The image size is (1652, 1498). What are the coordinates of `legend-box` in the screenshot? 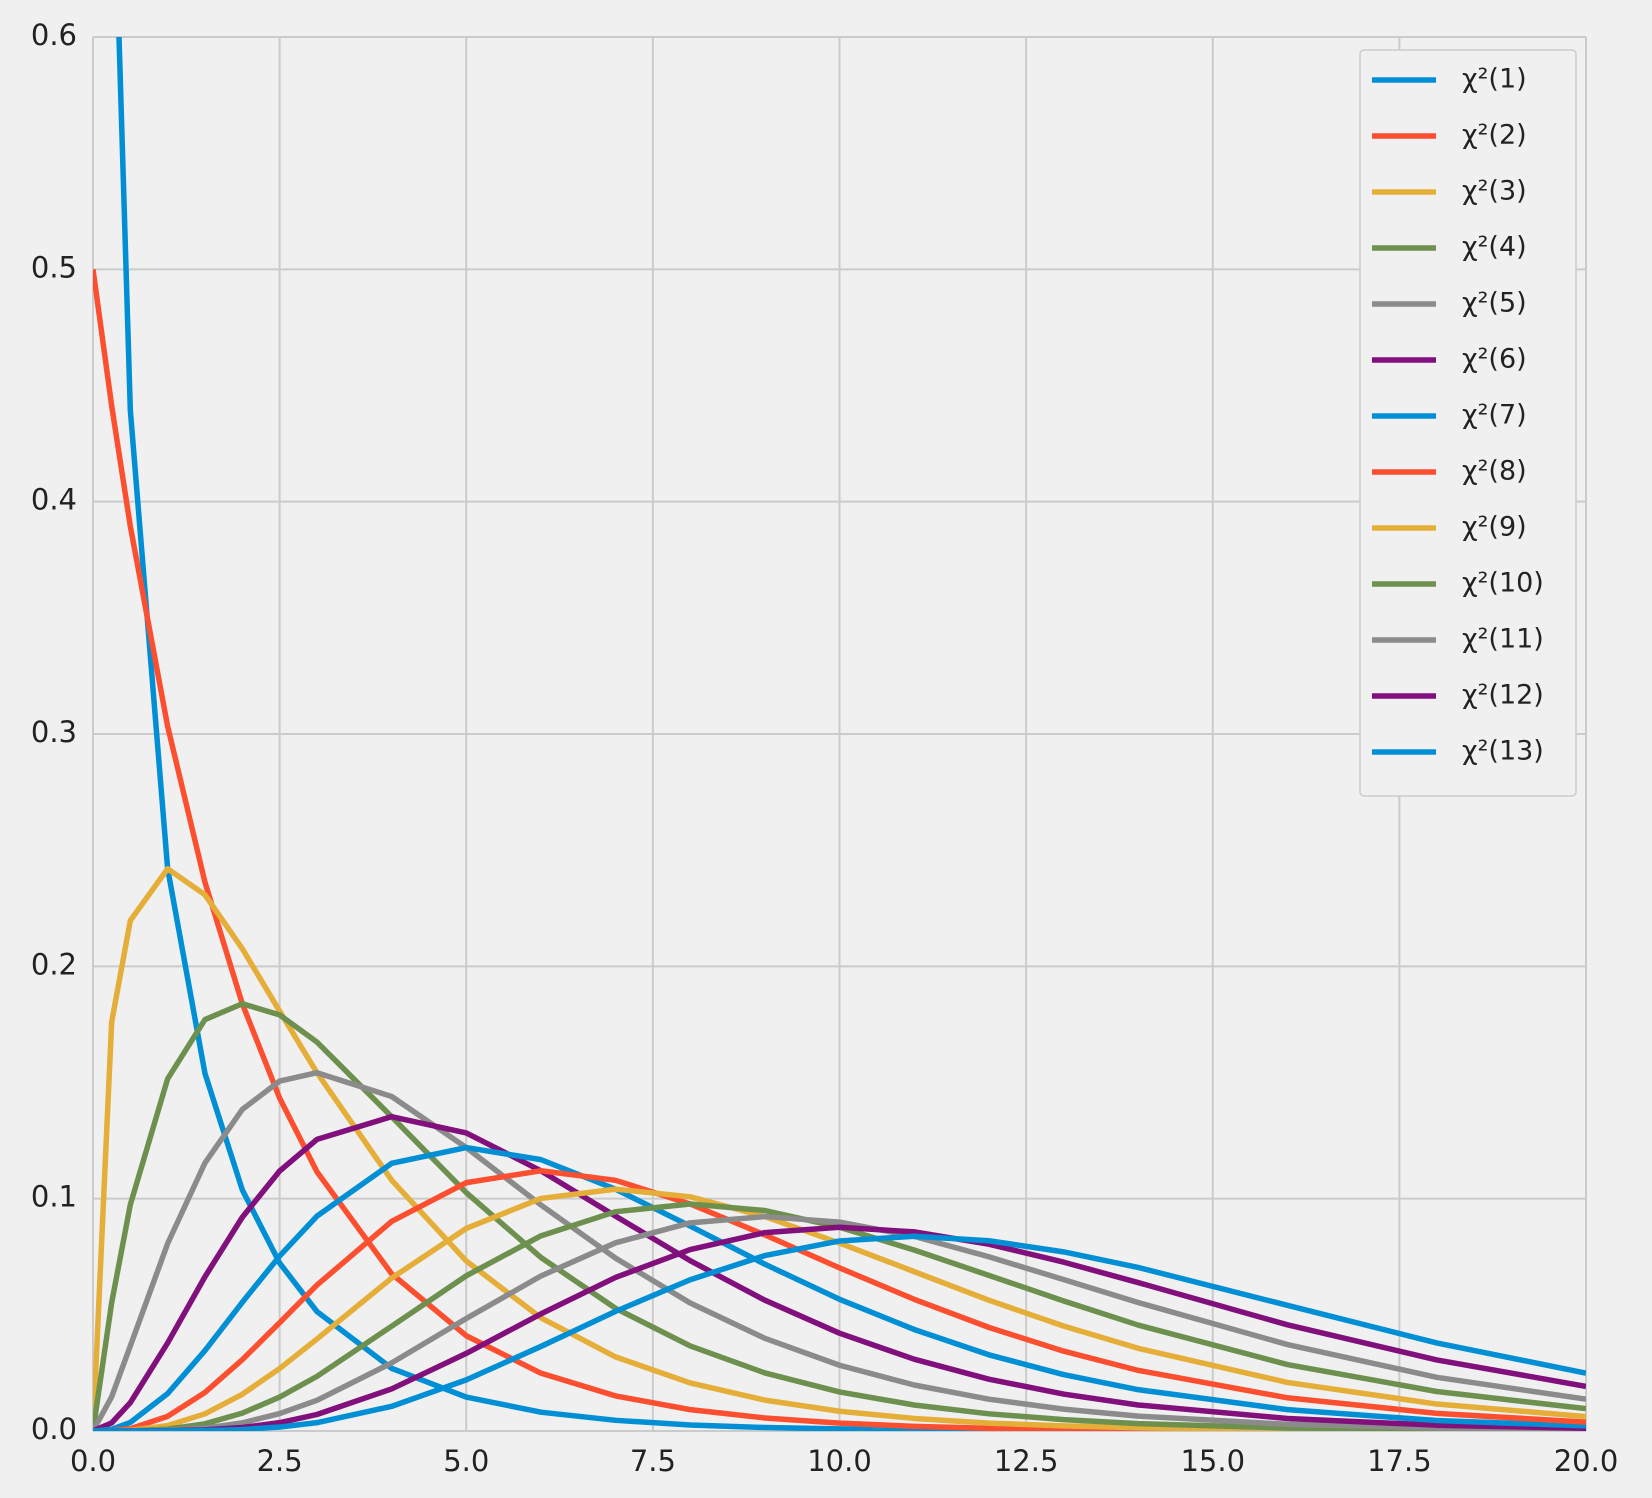 It's located at (1468, 423).